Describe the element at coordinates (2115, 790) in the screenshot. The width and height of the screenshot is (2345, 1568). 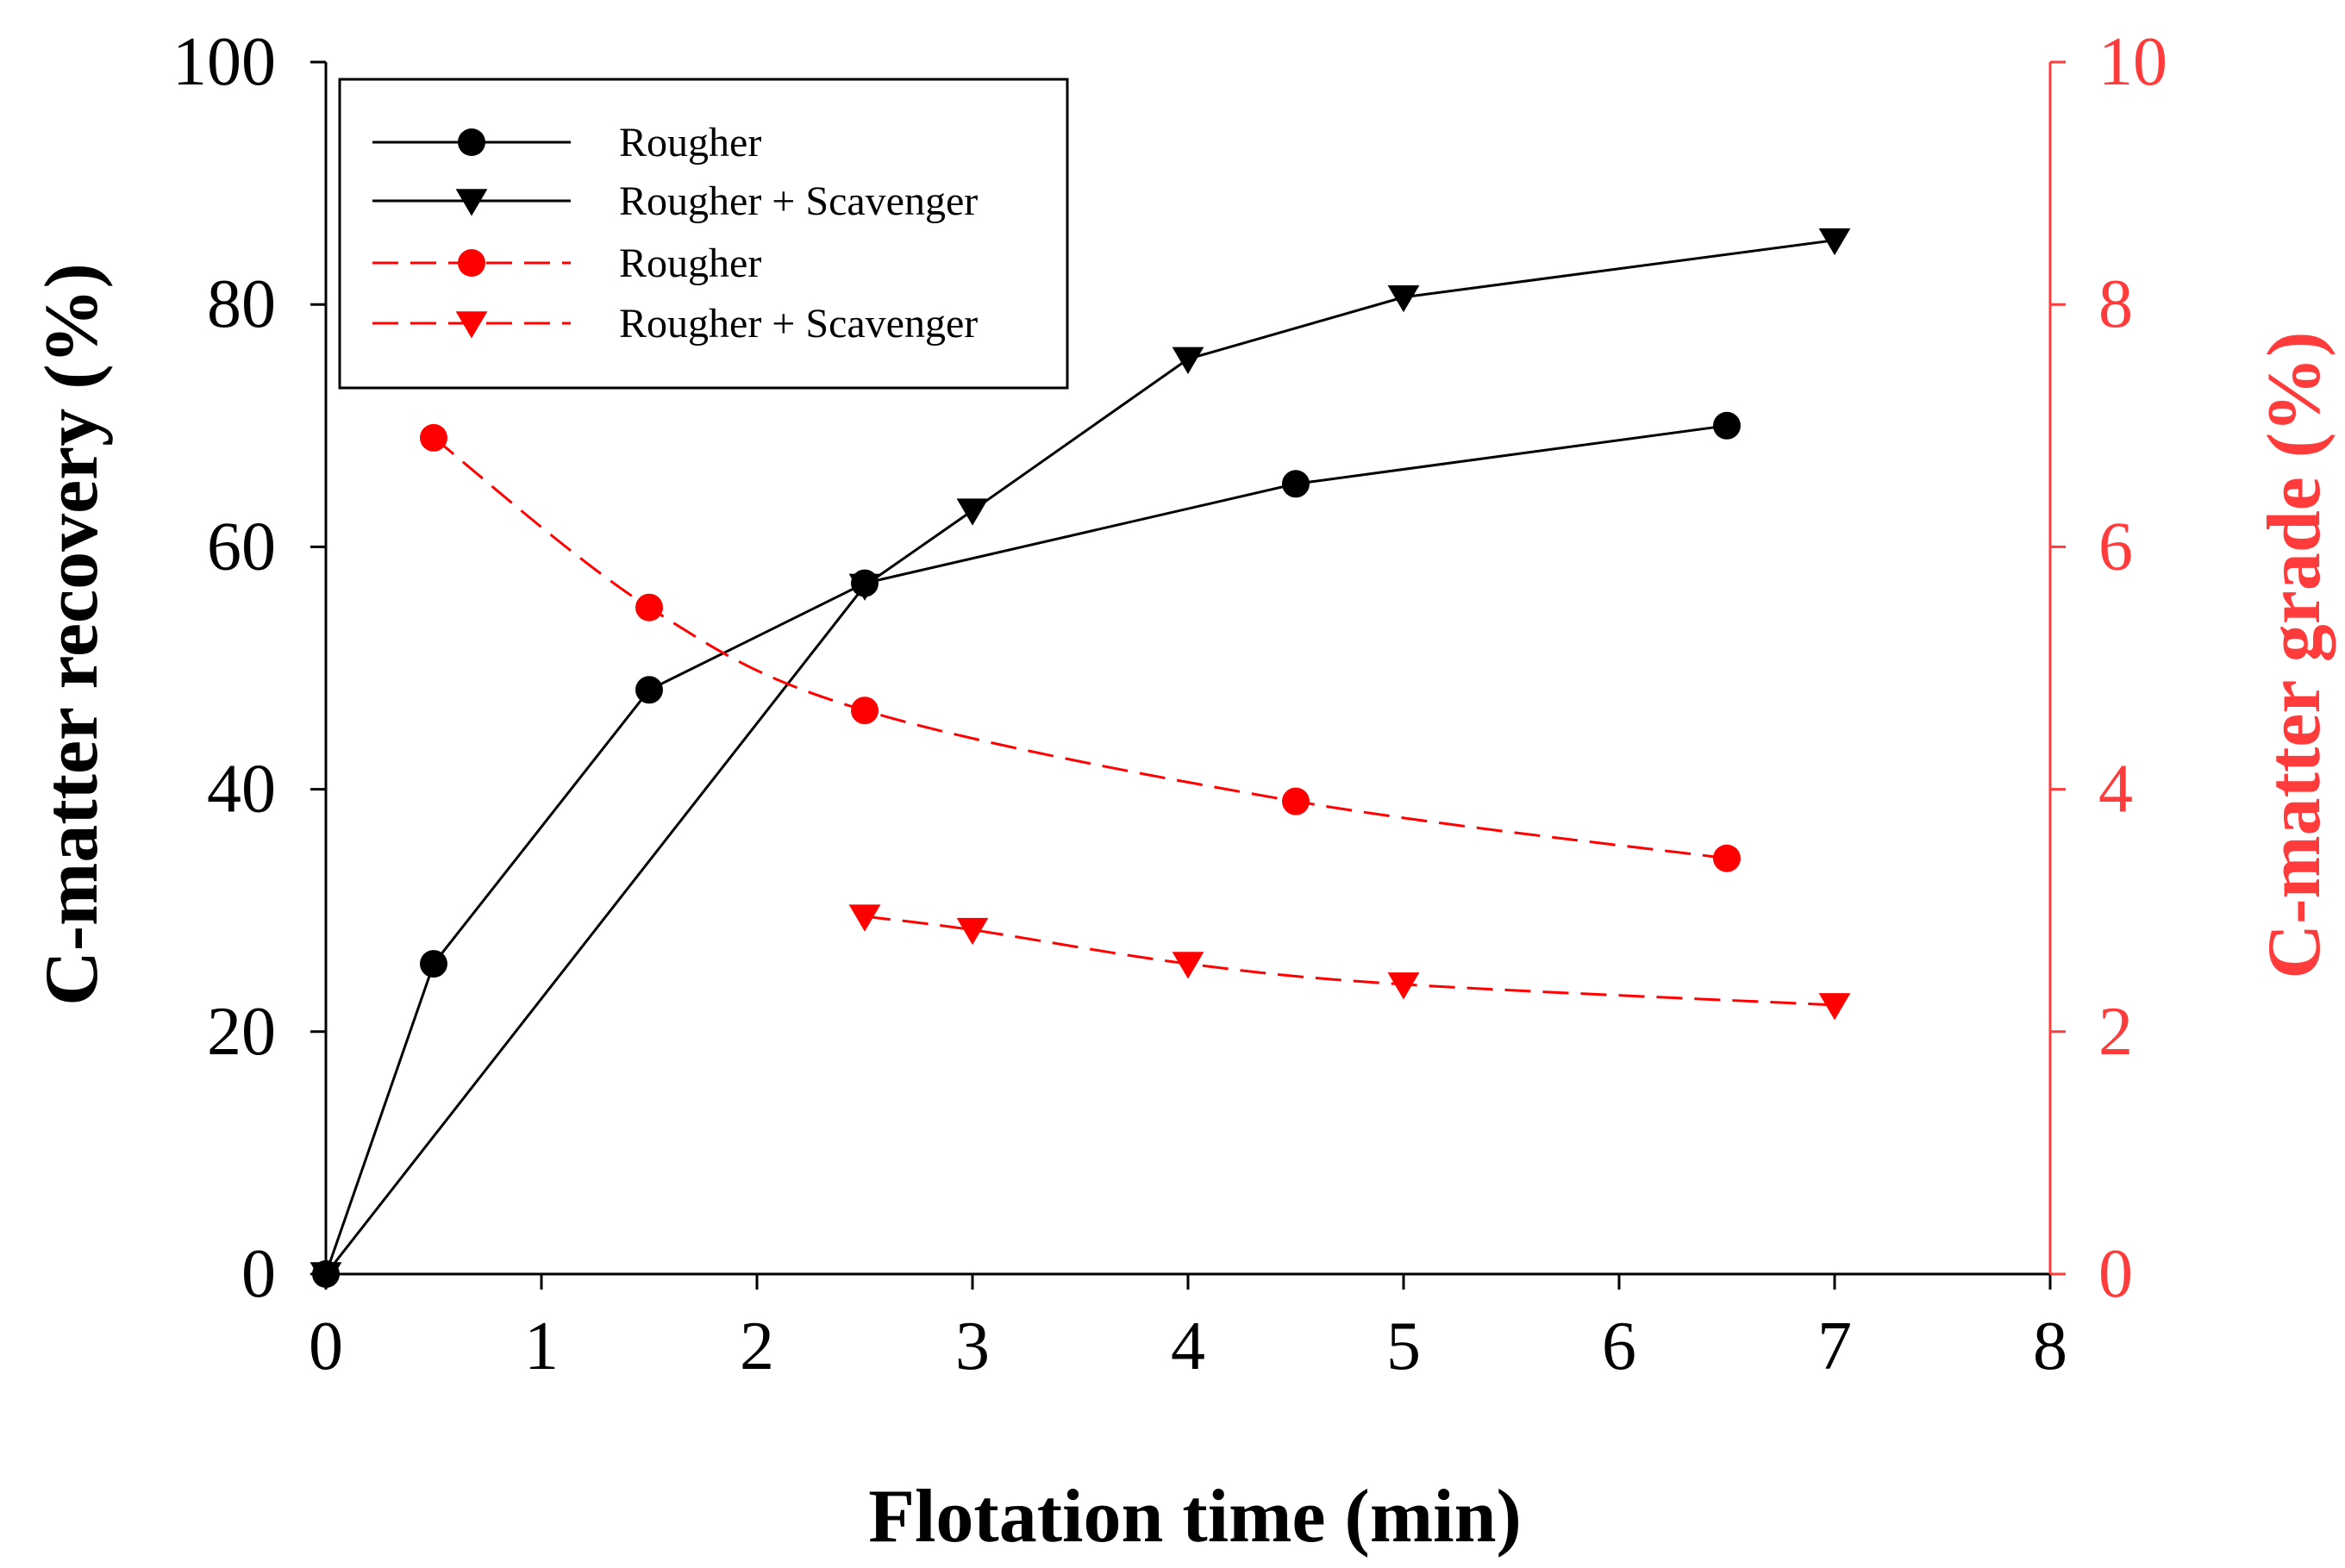
I see `y-right-tick-label: 4` at that location.